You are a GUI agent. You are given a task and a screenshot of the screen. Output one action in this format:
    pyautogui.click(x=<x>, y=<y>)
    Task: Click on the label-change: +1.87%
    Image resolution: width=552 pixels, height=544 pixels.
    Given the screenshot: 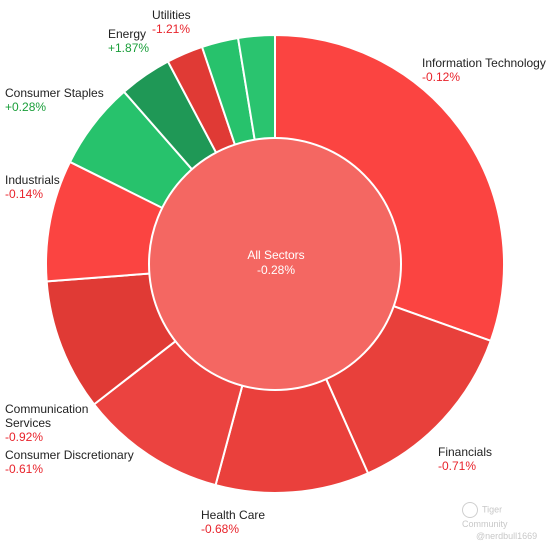 What is the action you would take?
    pyautogui.click(x=129, y=48)
    